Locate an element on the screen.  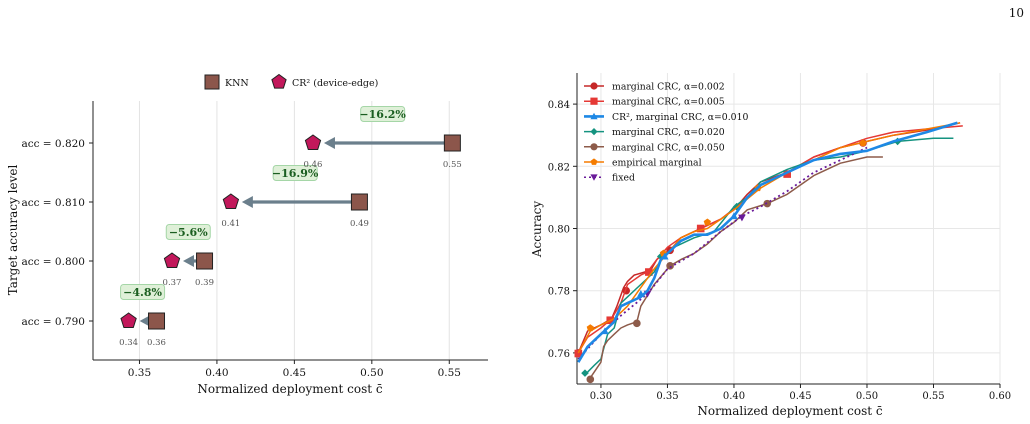
cr2-value-label: 0.41 is located at coordinates (230, 224).